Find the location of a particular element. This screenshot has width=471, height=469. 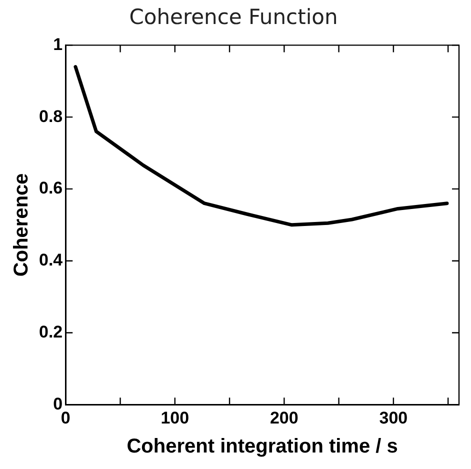

x-tick-label: 100 is located at coordinates (175, 418).